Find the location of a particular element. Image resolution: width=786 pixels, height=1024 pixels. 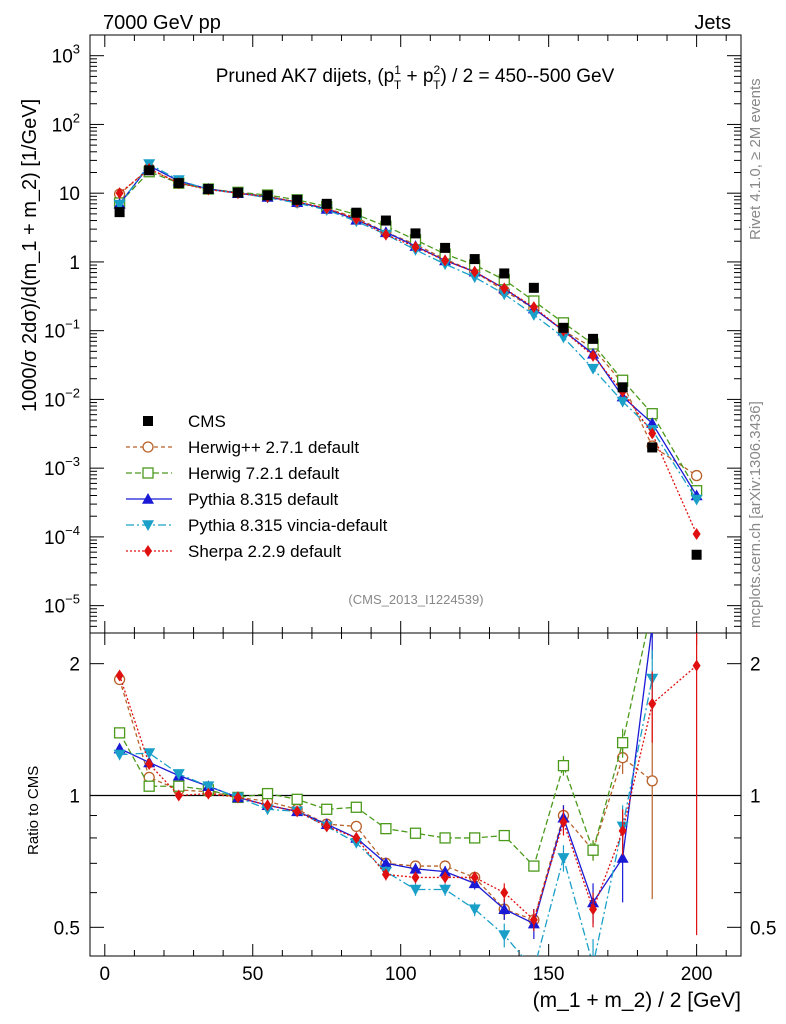

y-tick-label: 1 is located at coordinates (74, 263).